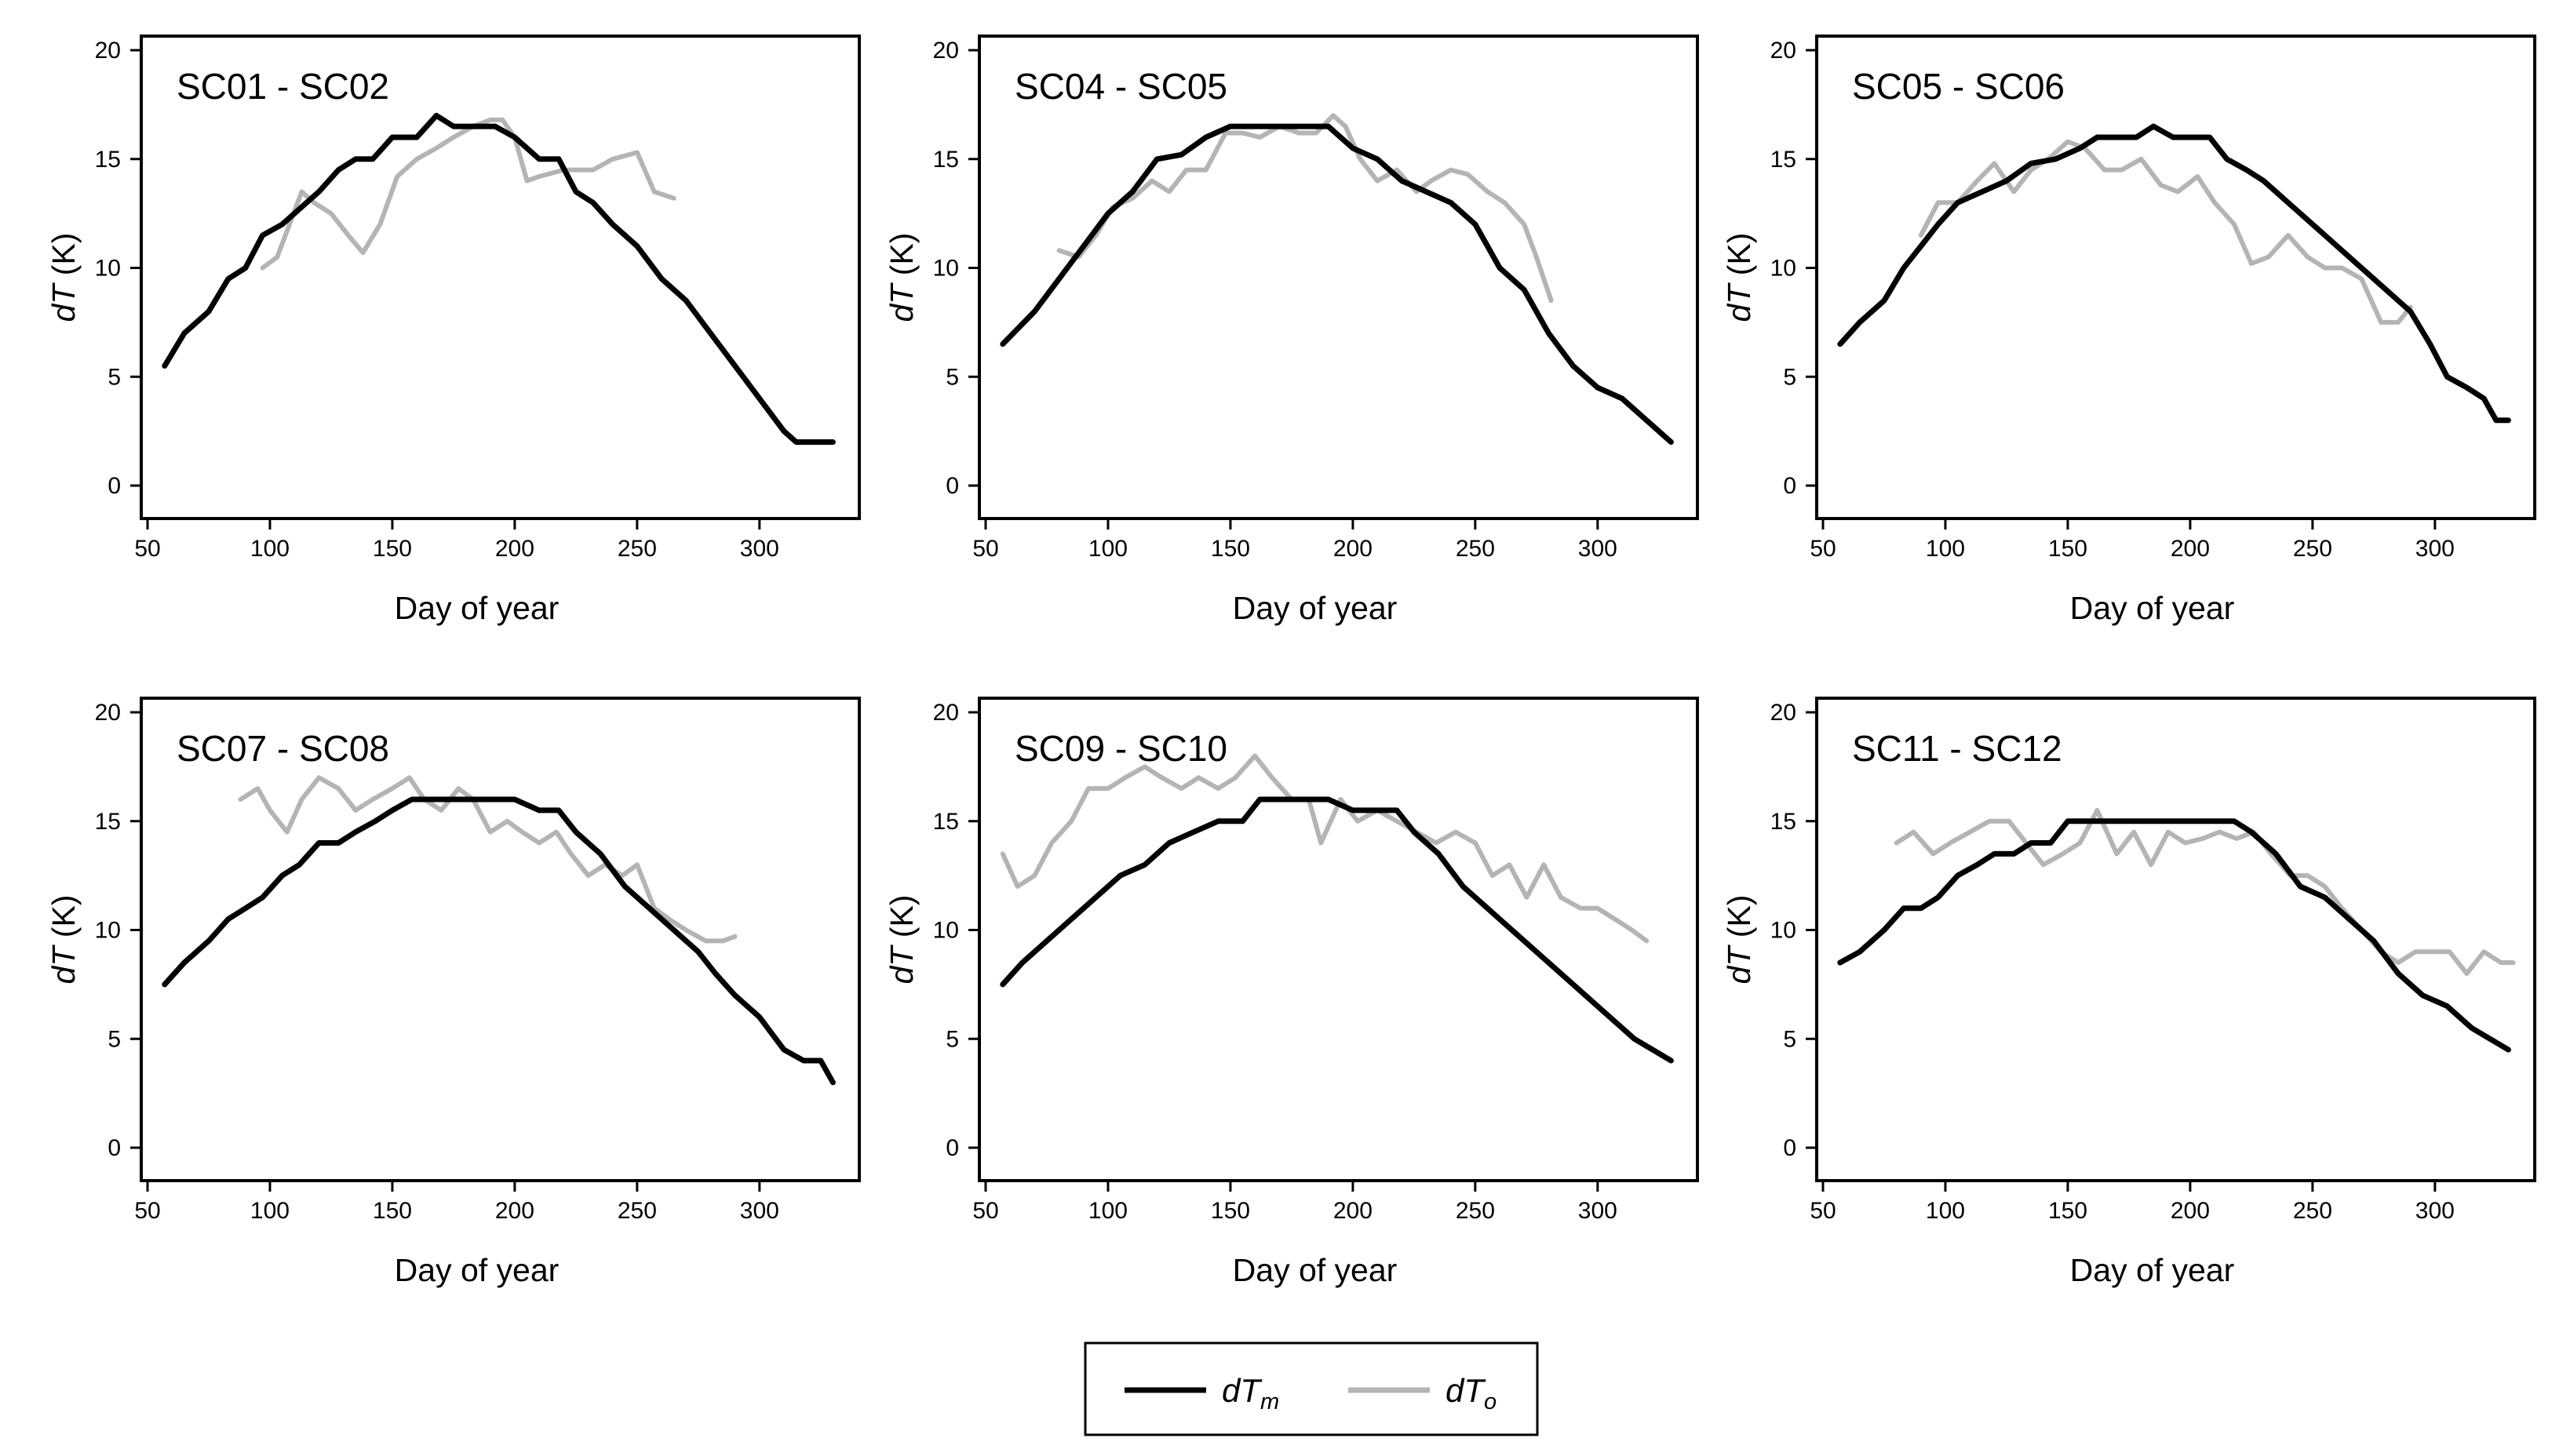  What do you see at coordinates (283, 86) in the screenshot?
I see `panel-title: SC01 - SC02` at bounding box center [283, 86].